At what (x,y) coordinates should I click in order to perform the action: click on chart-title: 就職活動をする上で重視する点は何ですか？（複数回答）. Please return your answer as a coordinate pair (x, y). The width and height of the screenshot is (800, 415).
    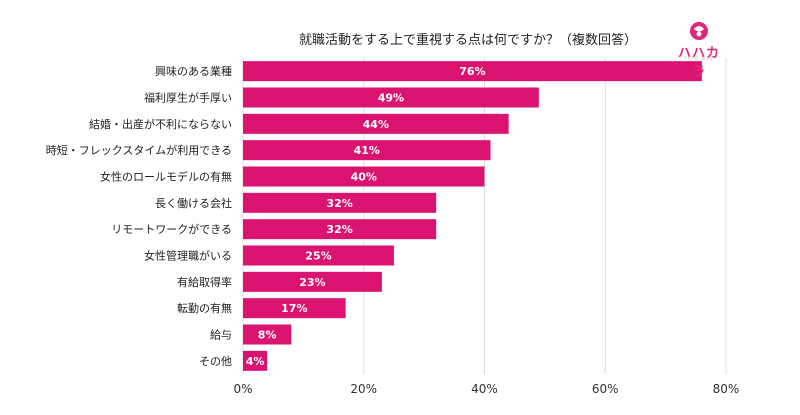
    Looking at the image, I should click on (468, 40).